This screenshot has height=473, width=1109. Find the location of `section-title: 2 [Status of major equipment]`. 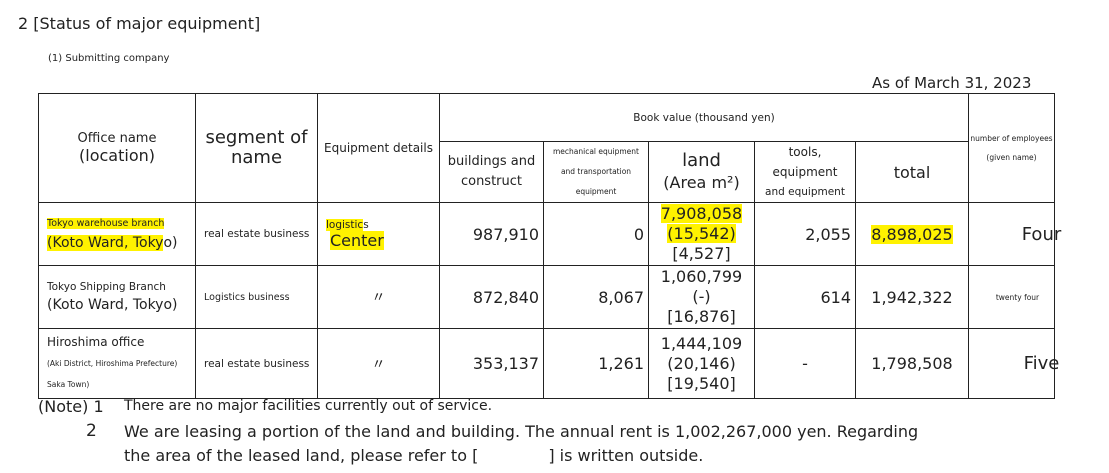

section-title: 2 [Status of major equipment] is located at coordinates (139, 23).